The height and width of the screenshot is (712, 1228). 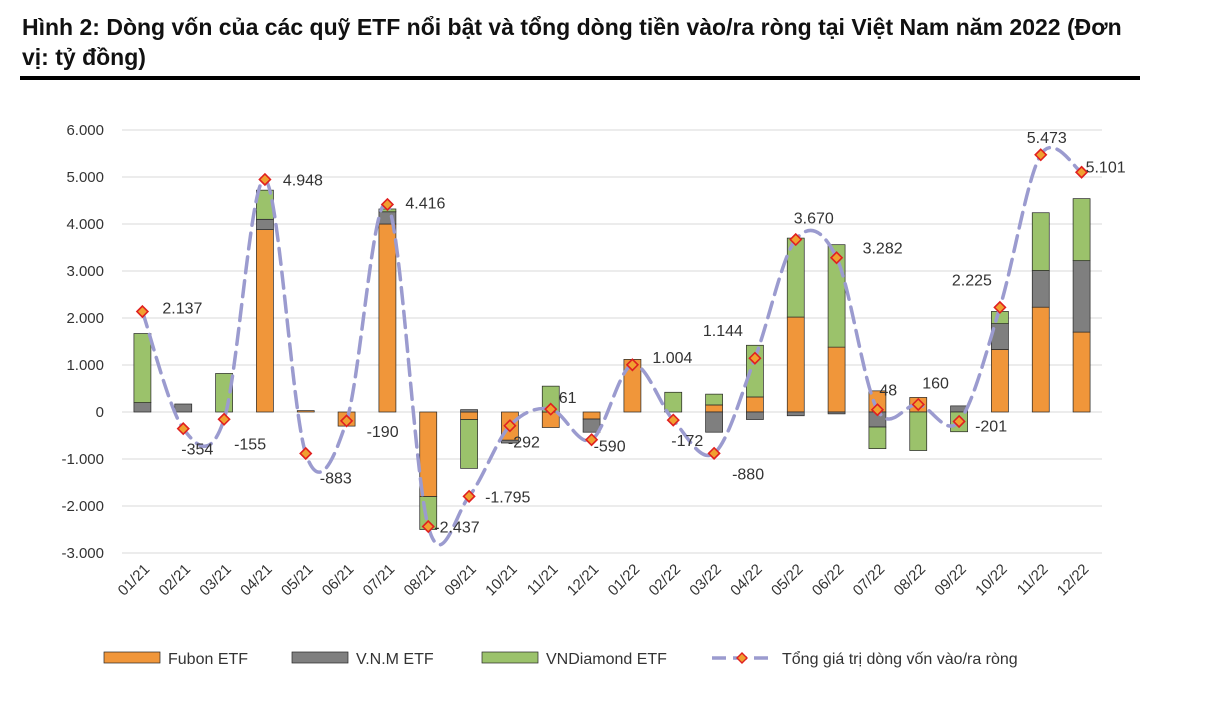 I want to click on data-label-06-21: -190, so click(x=383, y=432).